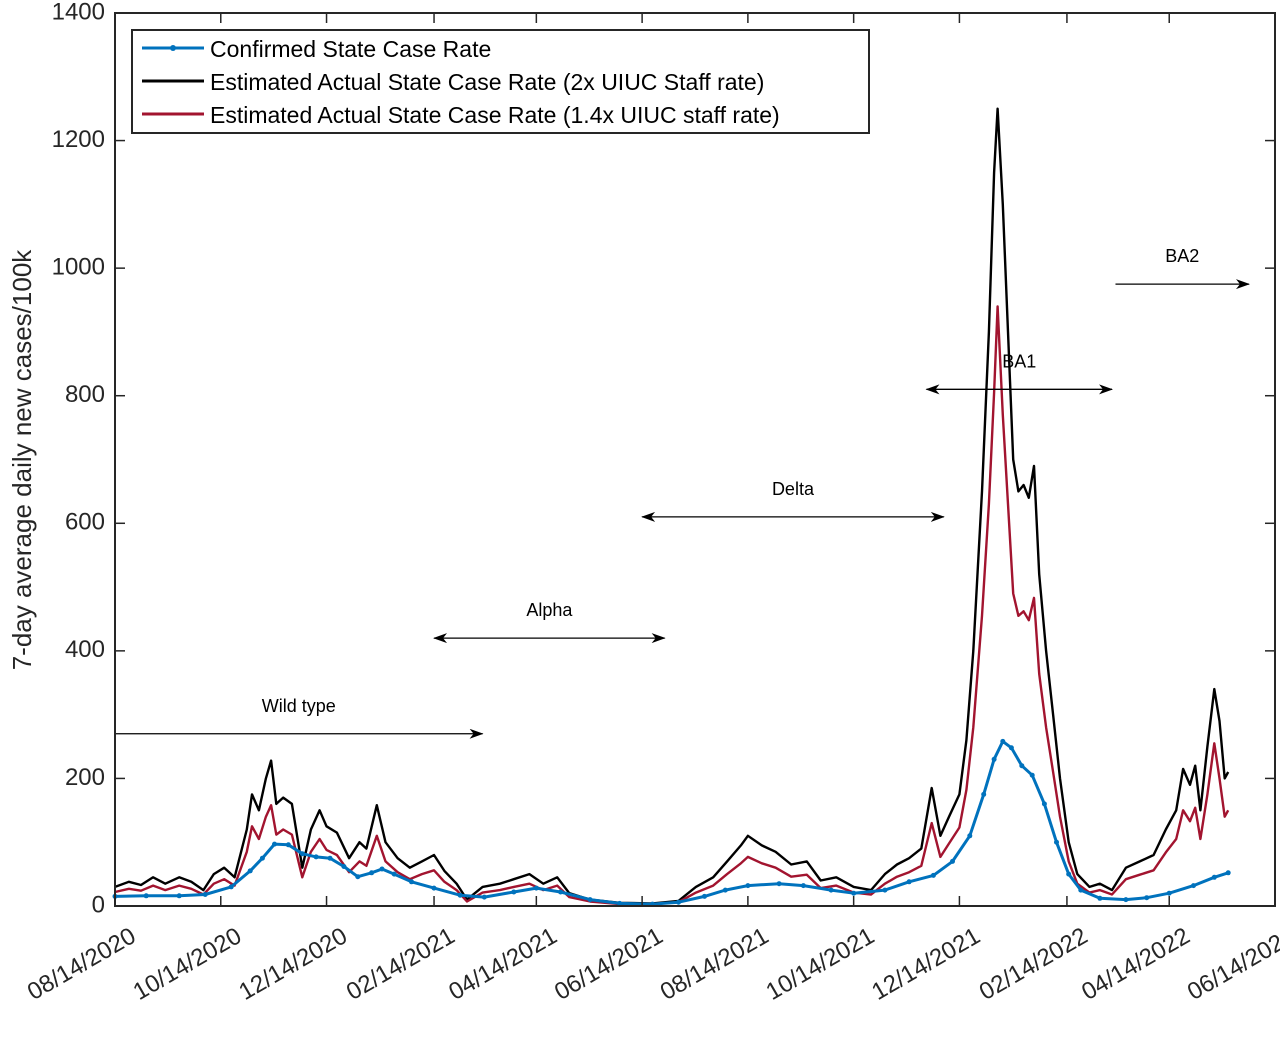 The width and height of the screenshot is (1280, 1046). Describe the element at coordinates (299, 717) in the screenshot. I see `annotation-wild-type: Wild type` at that location.